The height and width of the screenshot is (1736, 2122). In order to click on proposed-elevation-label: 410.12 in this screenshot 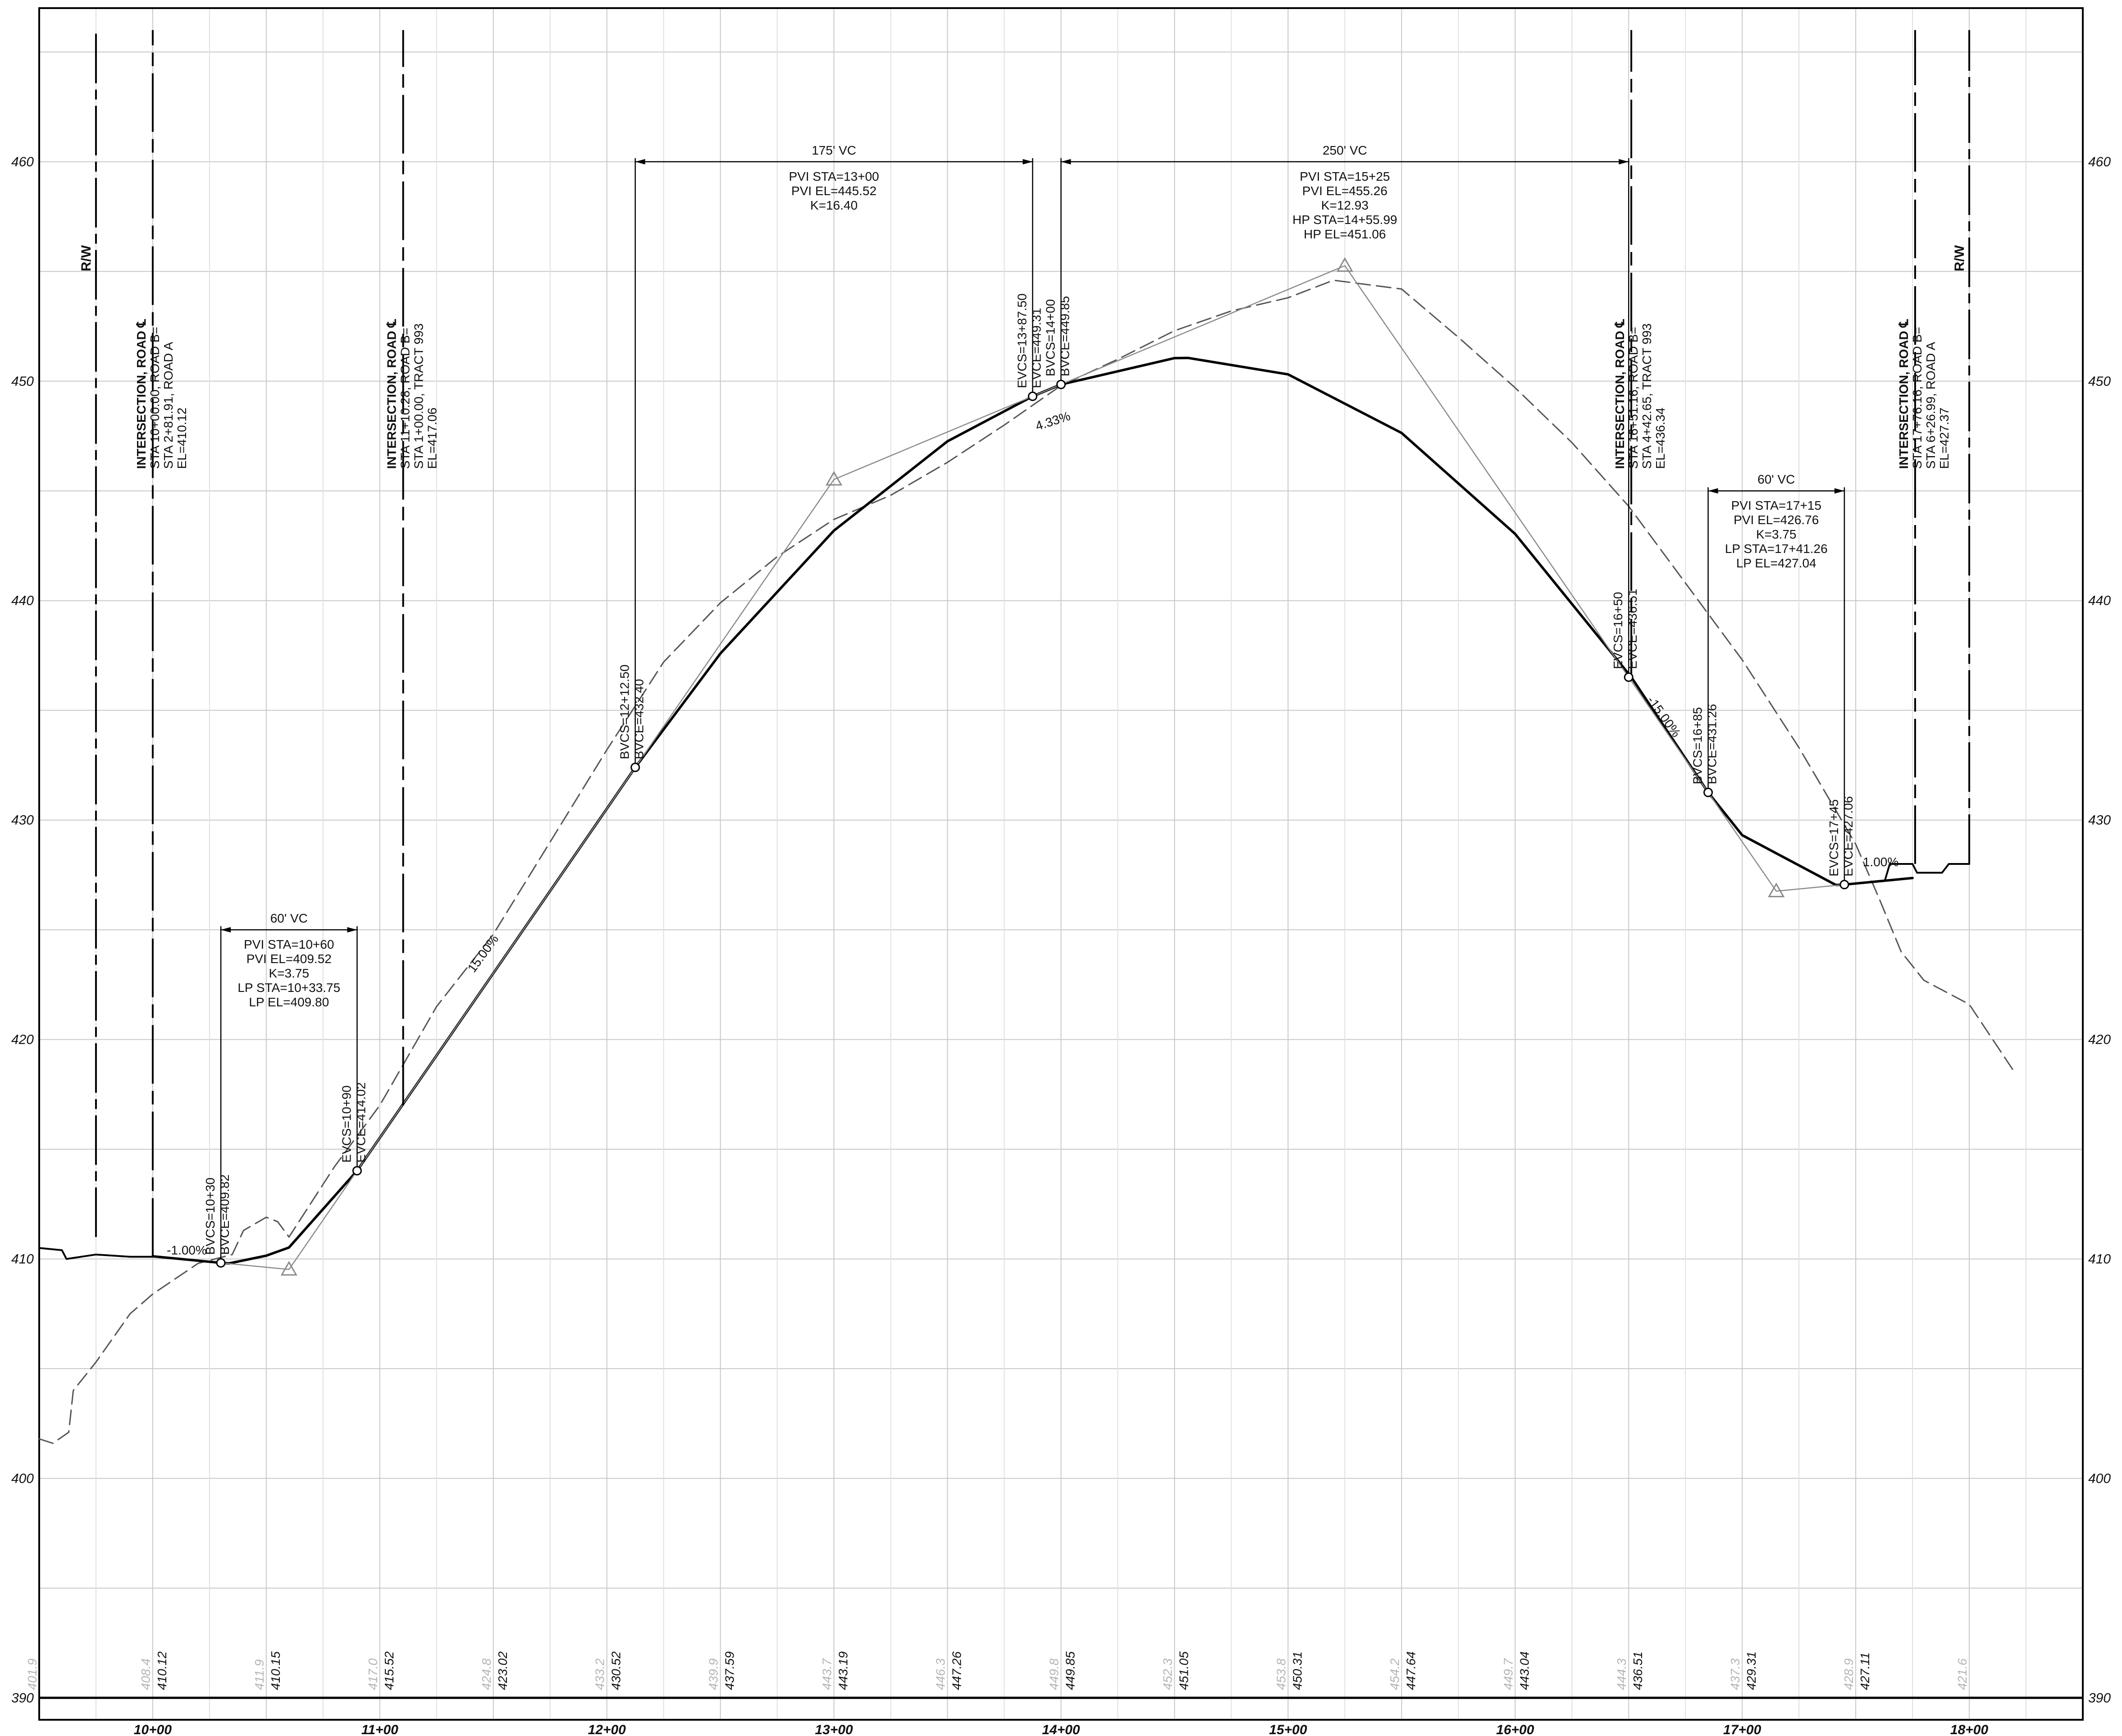, I will do `click(162, 1670)`.